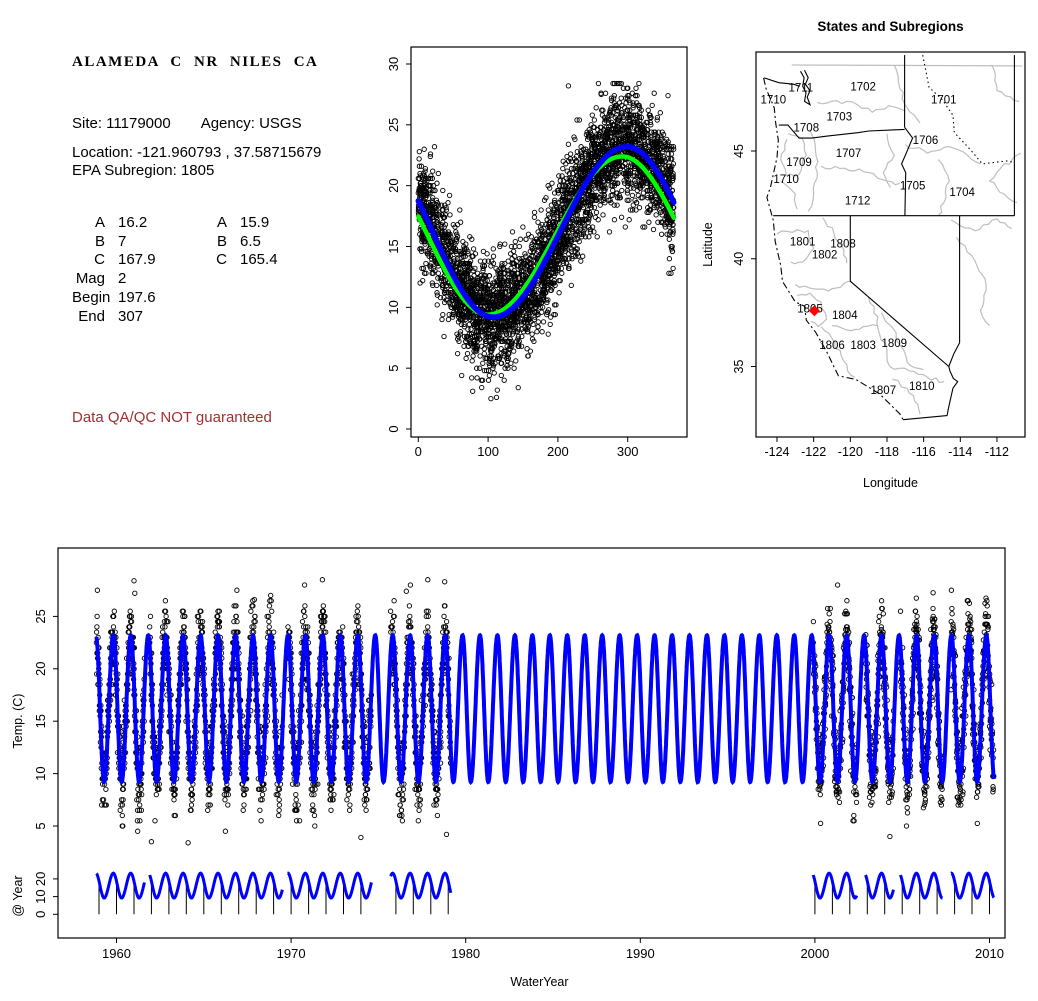 Image resolution: width=1038 pixels, height=1001 pixels. What do you see at coordinates (884, 391) in the screenshot?
I see `svg-text: 1807` at bounding box center [884, 391].